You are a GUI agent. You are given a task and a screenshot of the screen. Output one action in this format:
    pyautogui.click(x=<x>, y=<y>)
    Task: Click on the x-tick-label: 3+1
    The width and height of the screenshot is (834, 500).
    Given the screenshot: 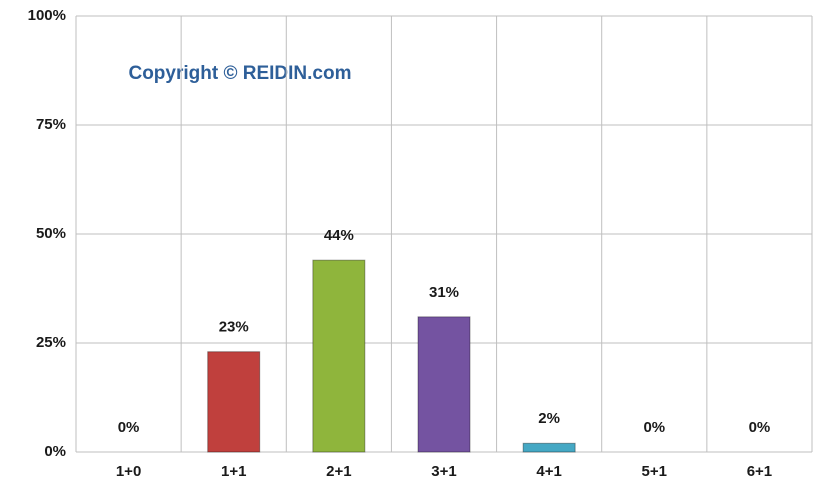 What is the action you would take?
    pyautogui.click(x=443, y=471)
    